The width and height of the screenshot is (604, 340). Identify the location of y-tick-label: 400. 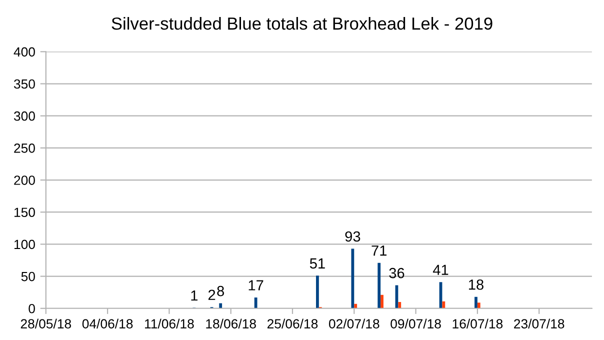
(24, 52).